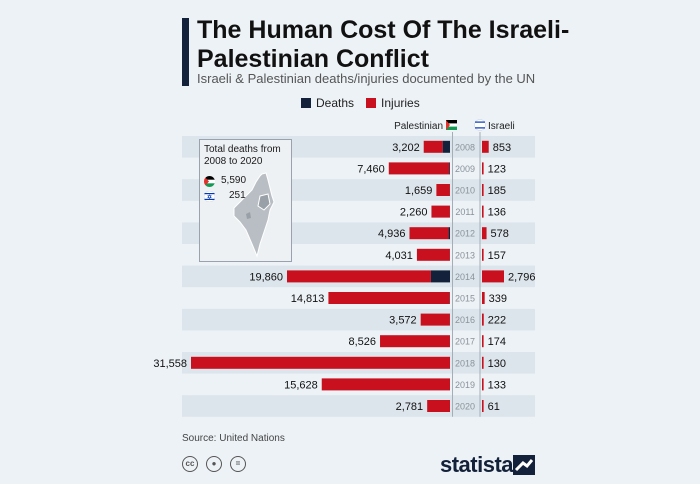 Image resolution: width=700 pixels, height=484 pixels. What do you see at coordinates (451, 128) in the screenshot?
I see `header-palestine-flag-stripe-green` at bounding box center [451, 128].